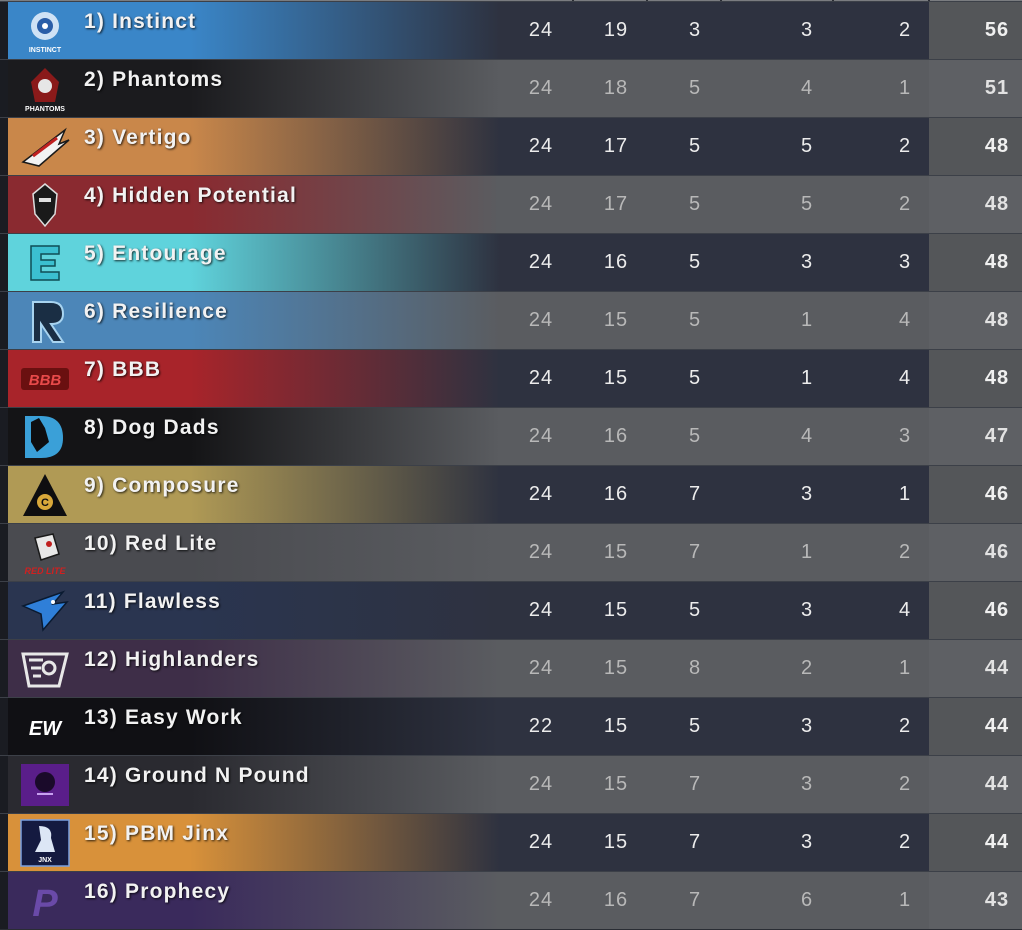 The image size is (1022, 930). Describe the element at coordinates (45, 904) in the screenshot. I see `svg-text: P` at that location.